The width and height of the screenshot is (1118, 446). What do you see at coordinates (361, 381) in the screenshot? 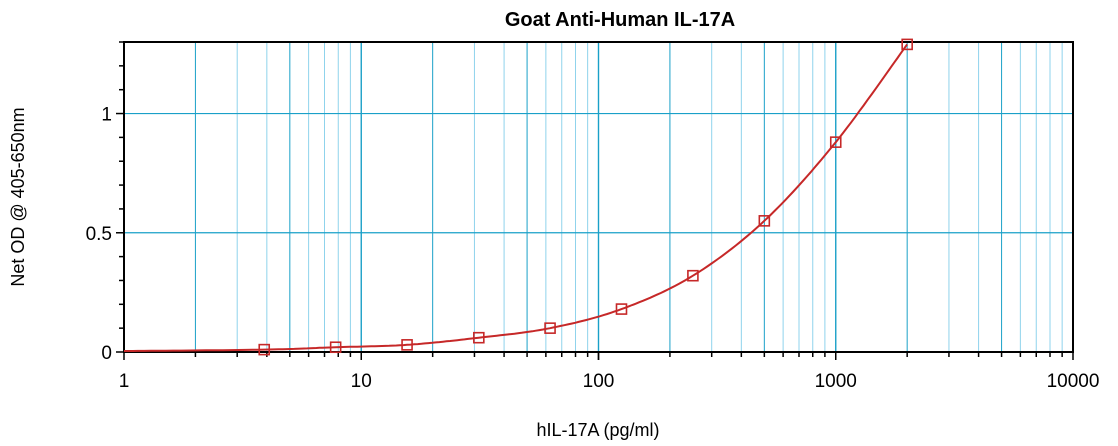
I see `x-tick-label: 10` at bounding box center [361, 381].